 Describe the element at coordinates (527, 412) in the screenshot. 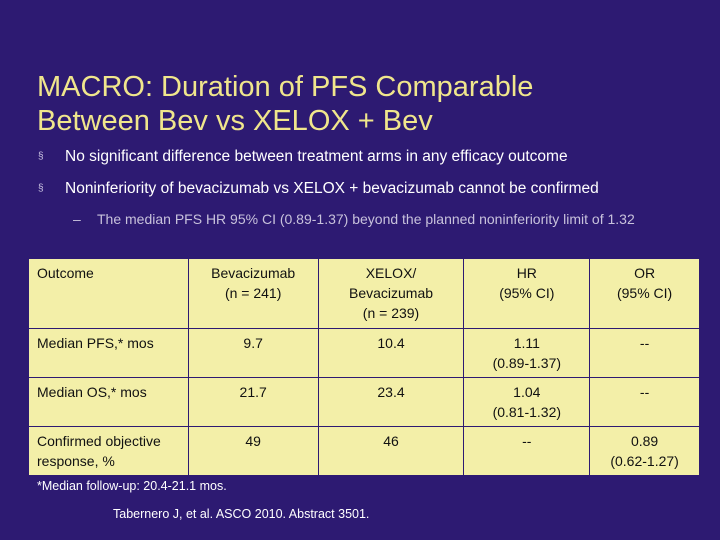

I see `row-hr-ci: (0.81-1.32)` at that location.